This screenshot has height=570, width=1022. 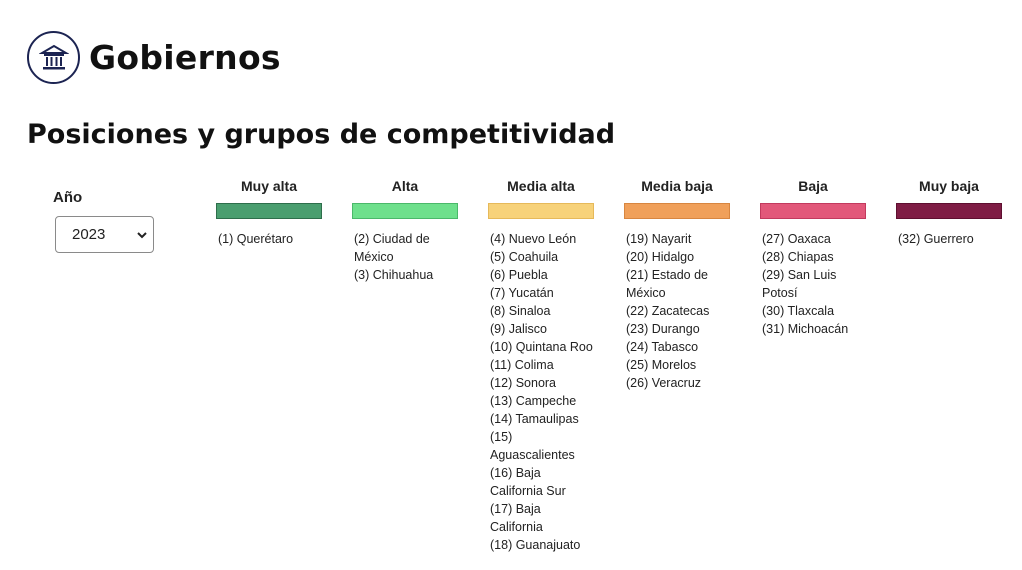 What do you see at coordinates (68, 197) in the screenshot?
I see `year-label: Año` at bounding box center [68, 197].